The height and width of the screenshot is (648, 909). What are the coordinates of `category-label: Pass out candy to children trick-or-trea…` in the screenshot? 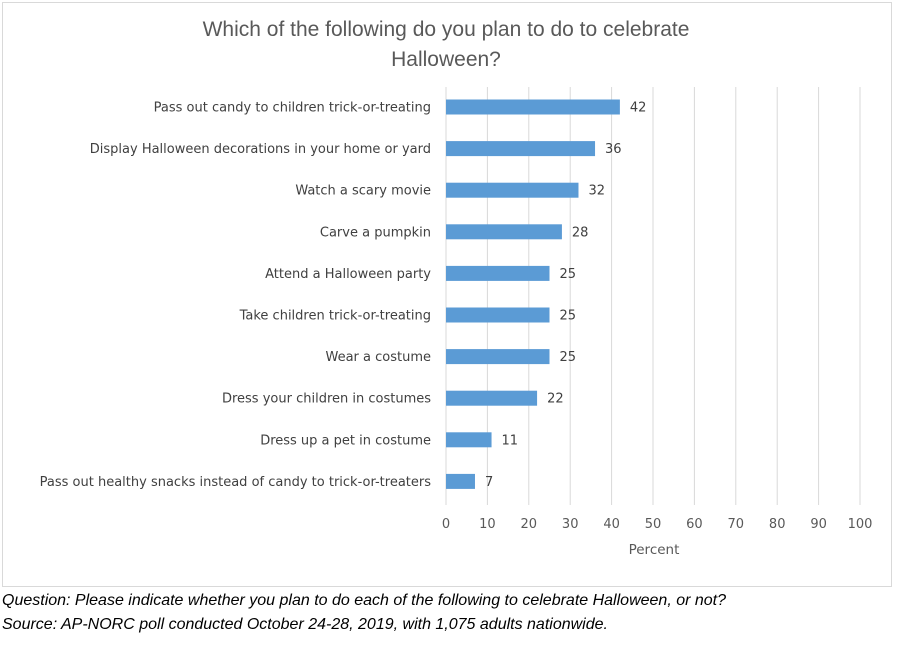 It's located at (292, 108).